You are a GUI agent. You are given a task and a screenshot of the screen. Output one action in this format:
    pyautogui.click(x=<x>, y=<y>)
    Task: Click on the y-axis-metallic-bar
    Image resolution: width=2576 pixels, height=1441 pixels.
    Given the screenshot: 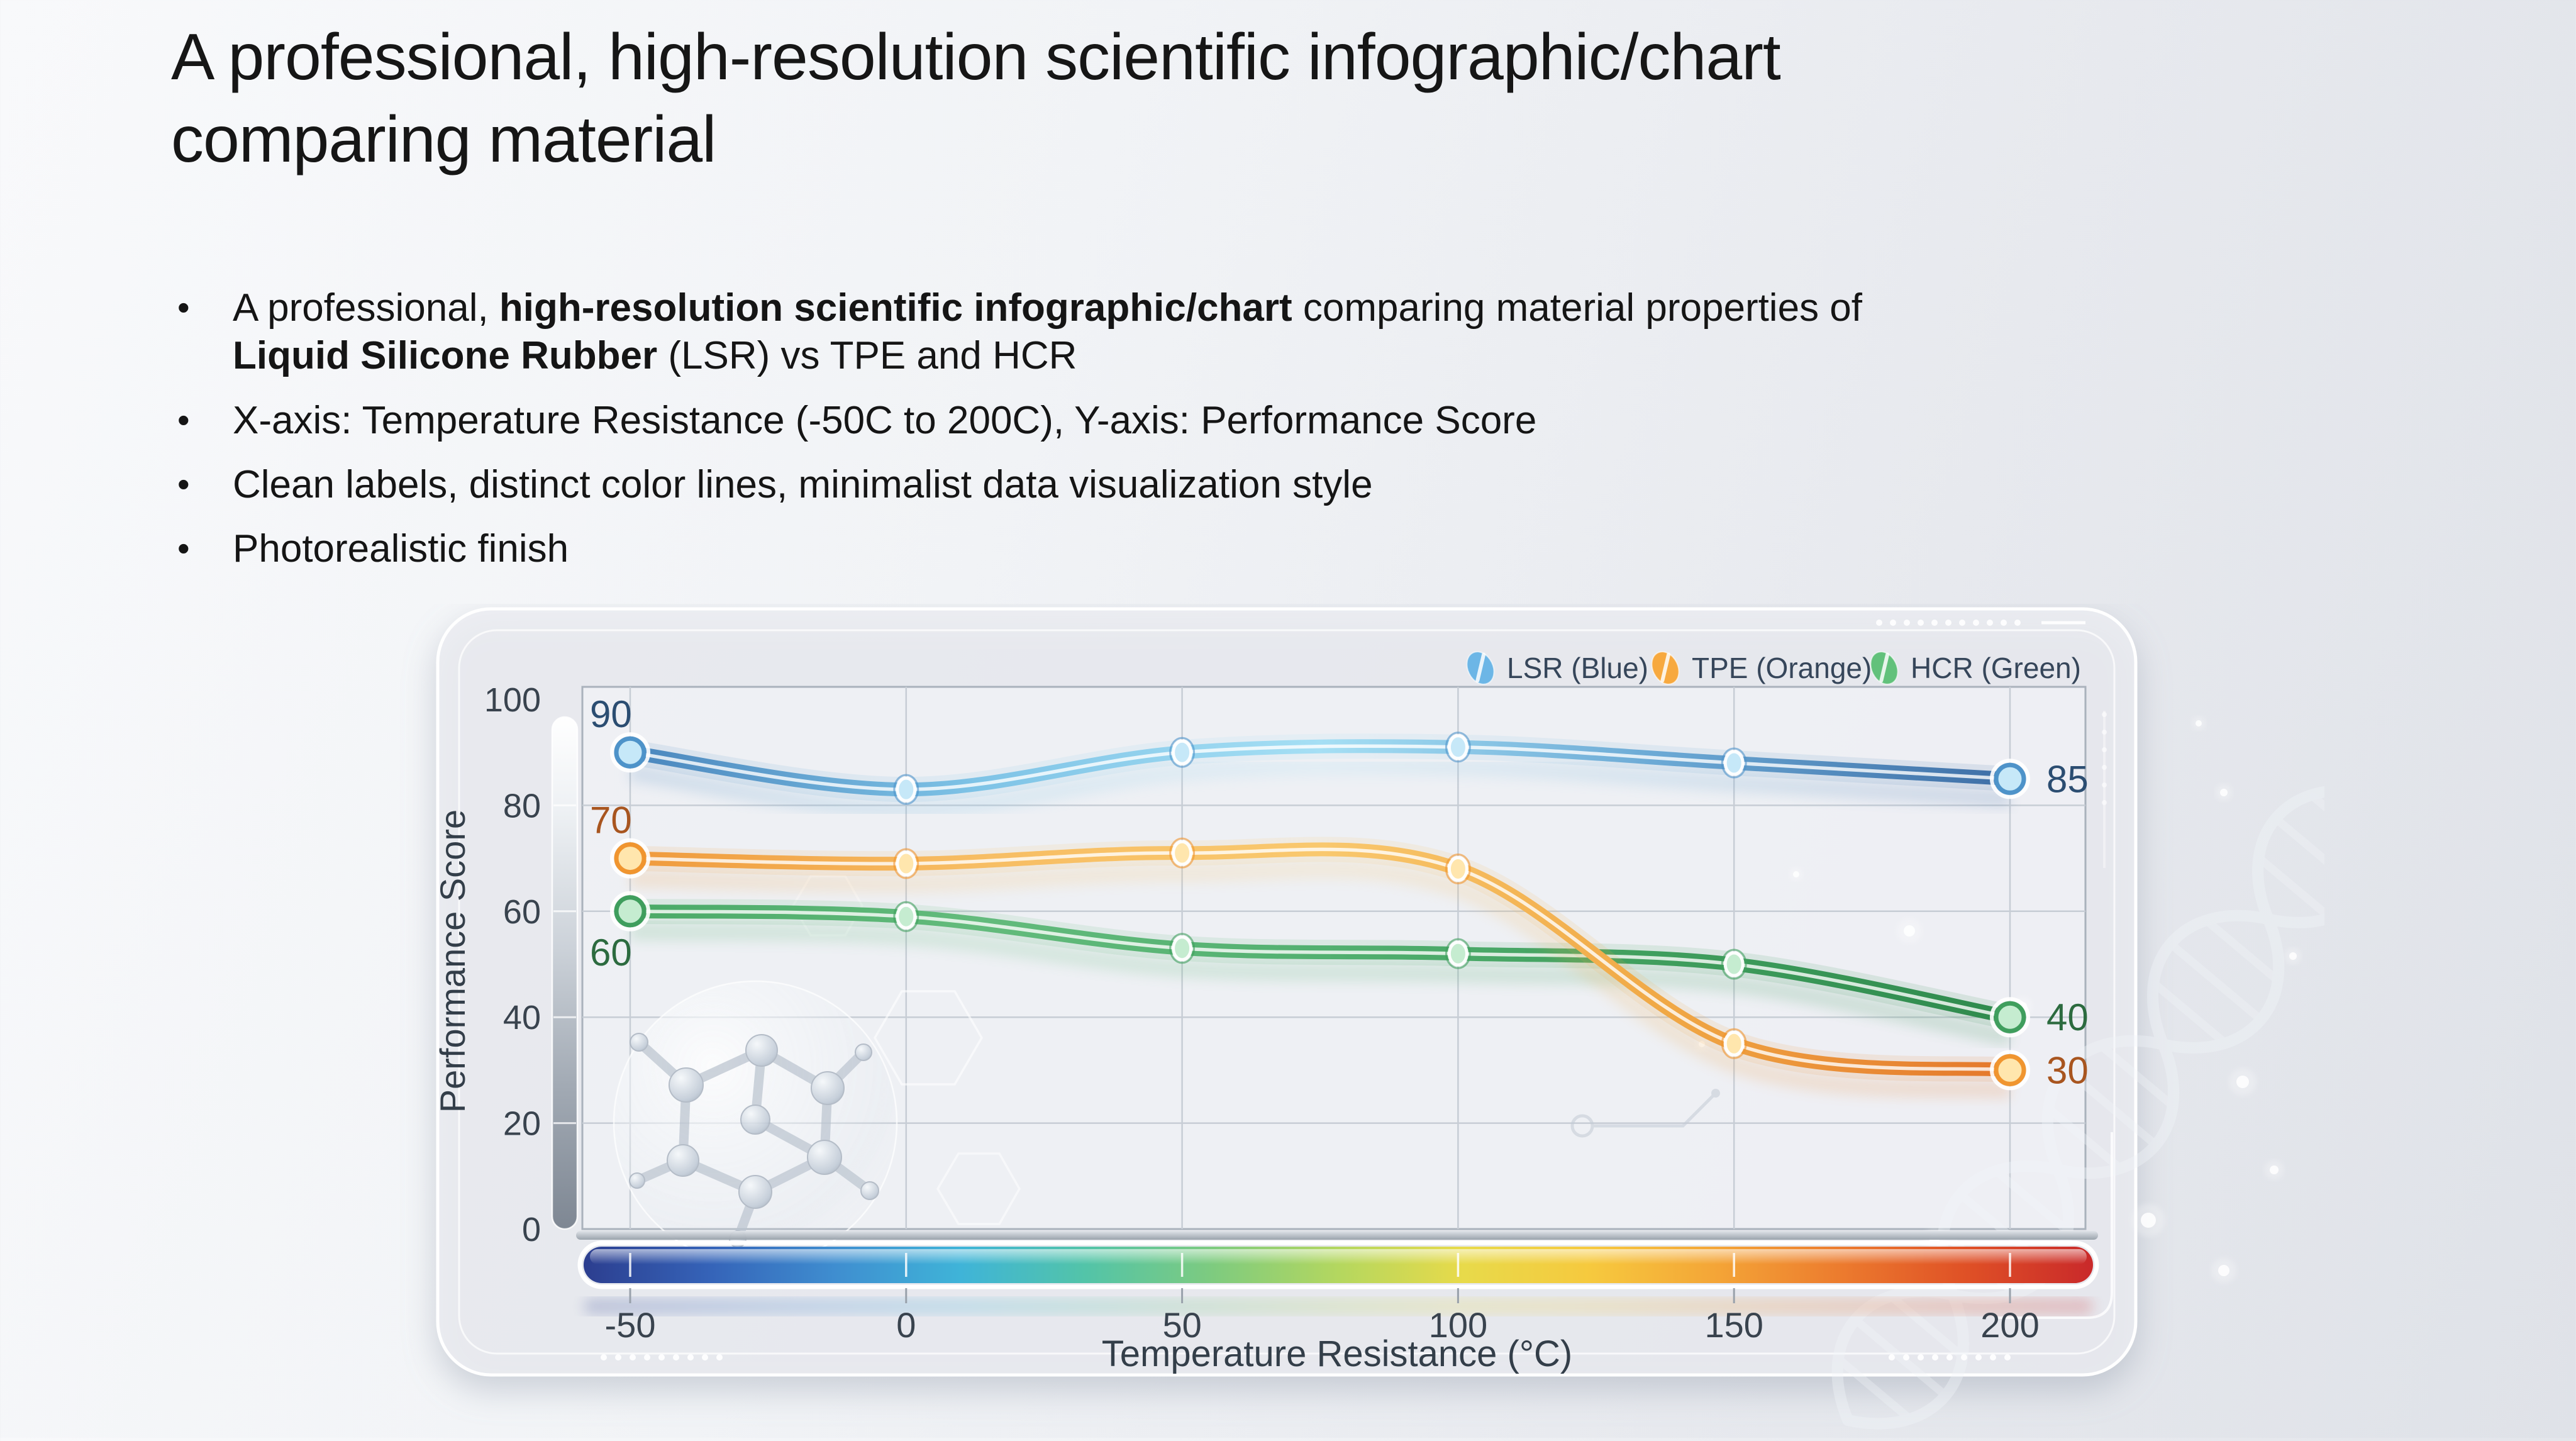 What is the action you would take?
    pyautogui.click(x=564, y=973)
    